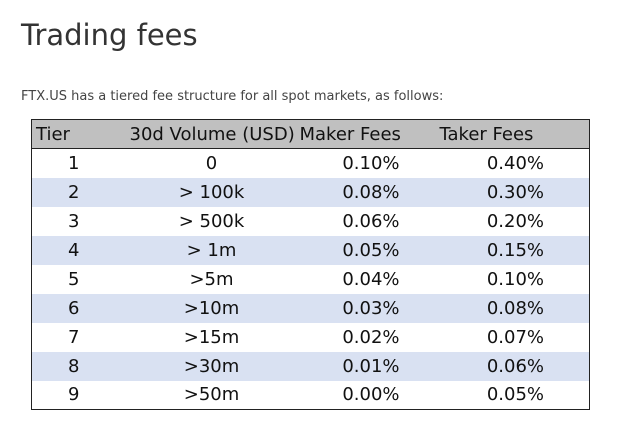  I want to click on tier-cell: 2, so click(77, 192).